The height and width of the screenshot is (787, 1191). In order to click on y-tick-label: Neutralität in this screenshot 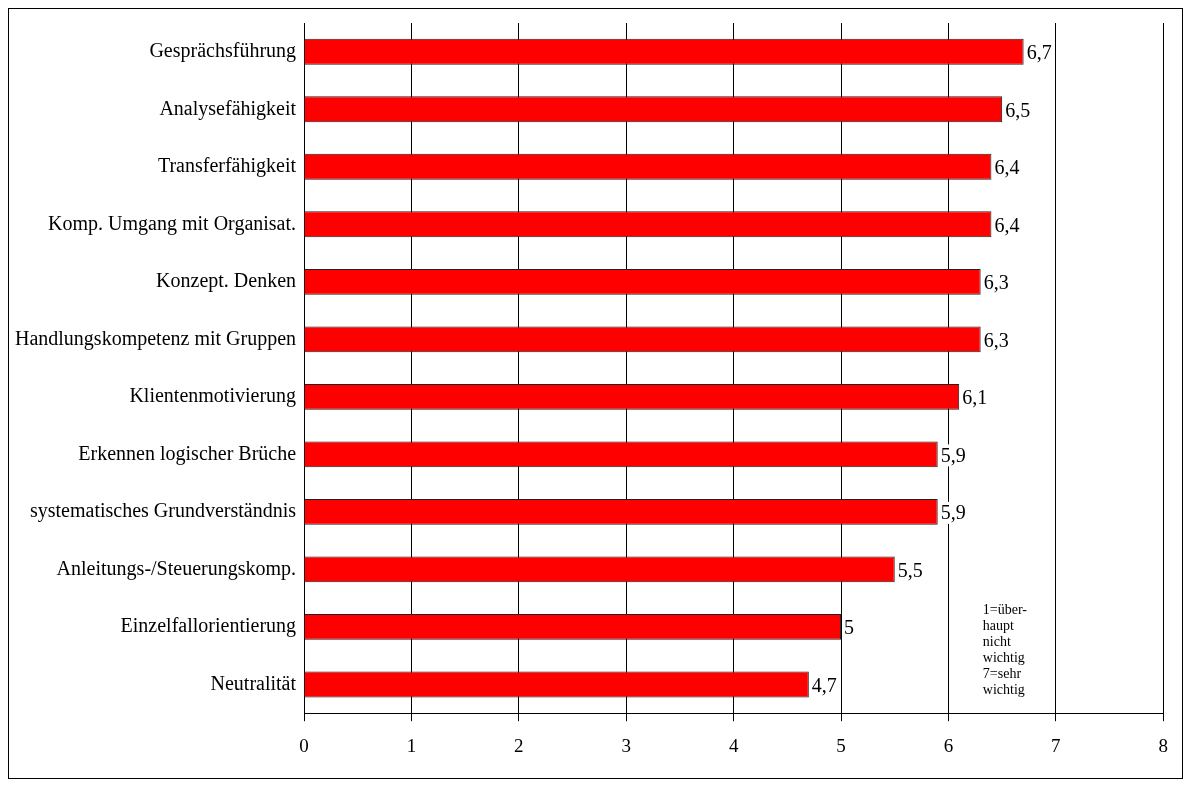, I will do `click(253, 682)`.